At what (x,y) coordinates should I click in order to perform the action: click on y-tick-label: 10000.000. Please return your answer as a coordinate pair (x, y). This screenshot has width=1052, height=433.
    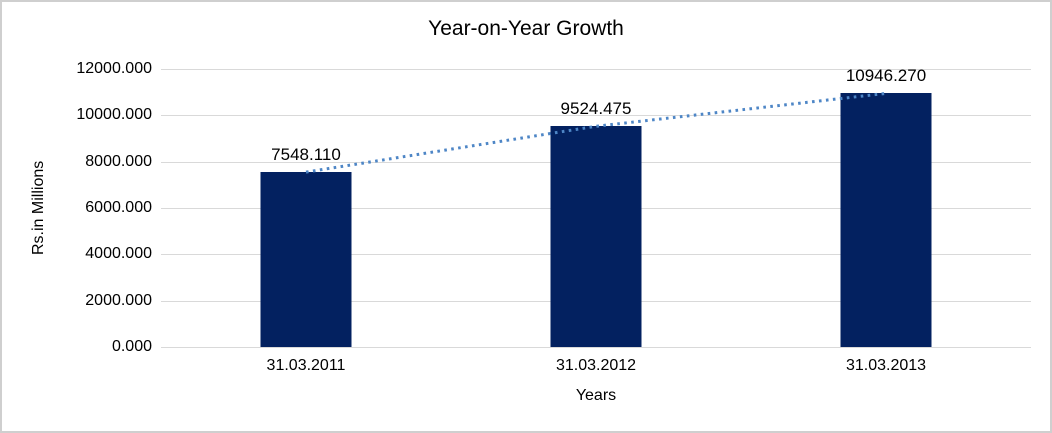
    Looking at the image, I should click on (114, 115).